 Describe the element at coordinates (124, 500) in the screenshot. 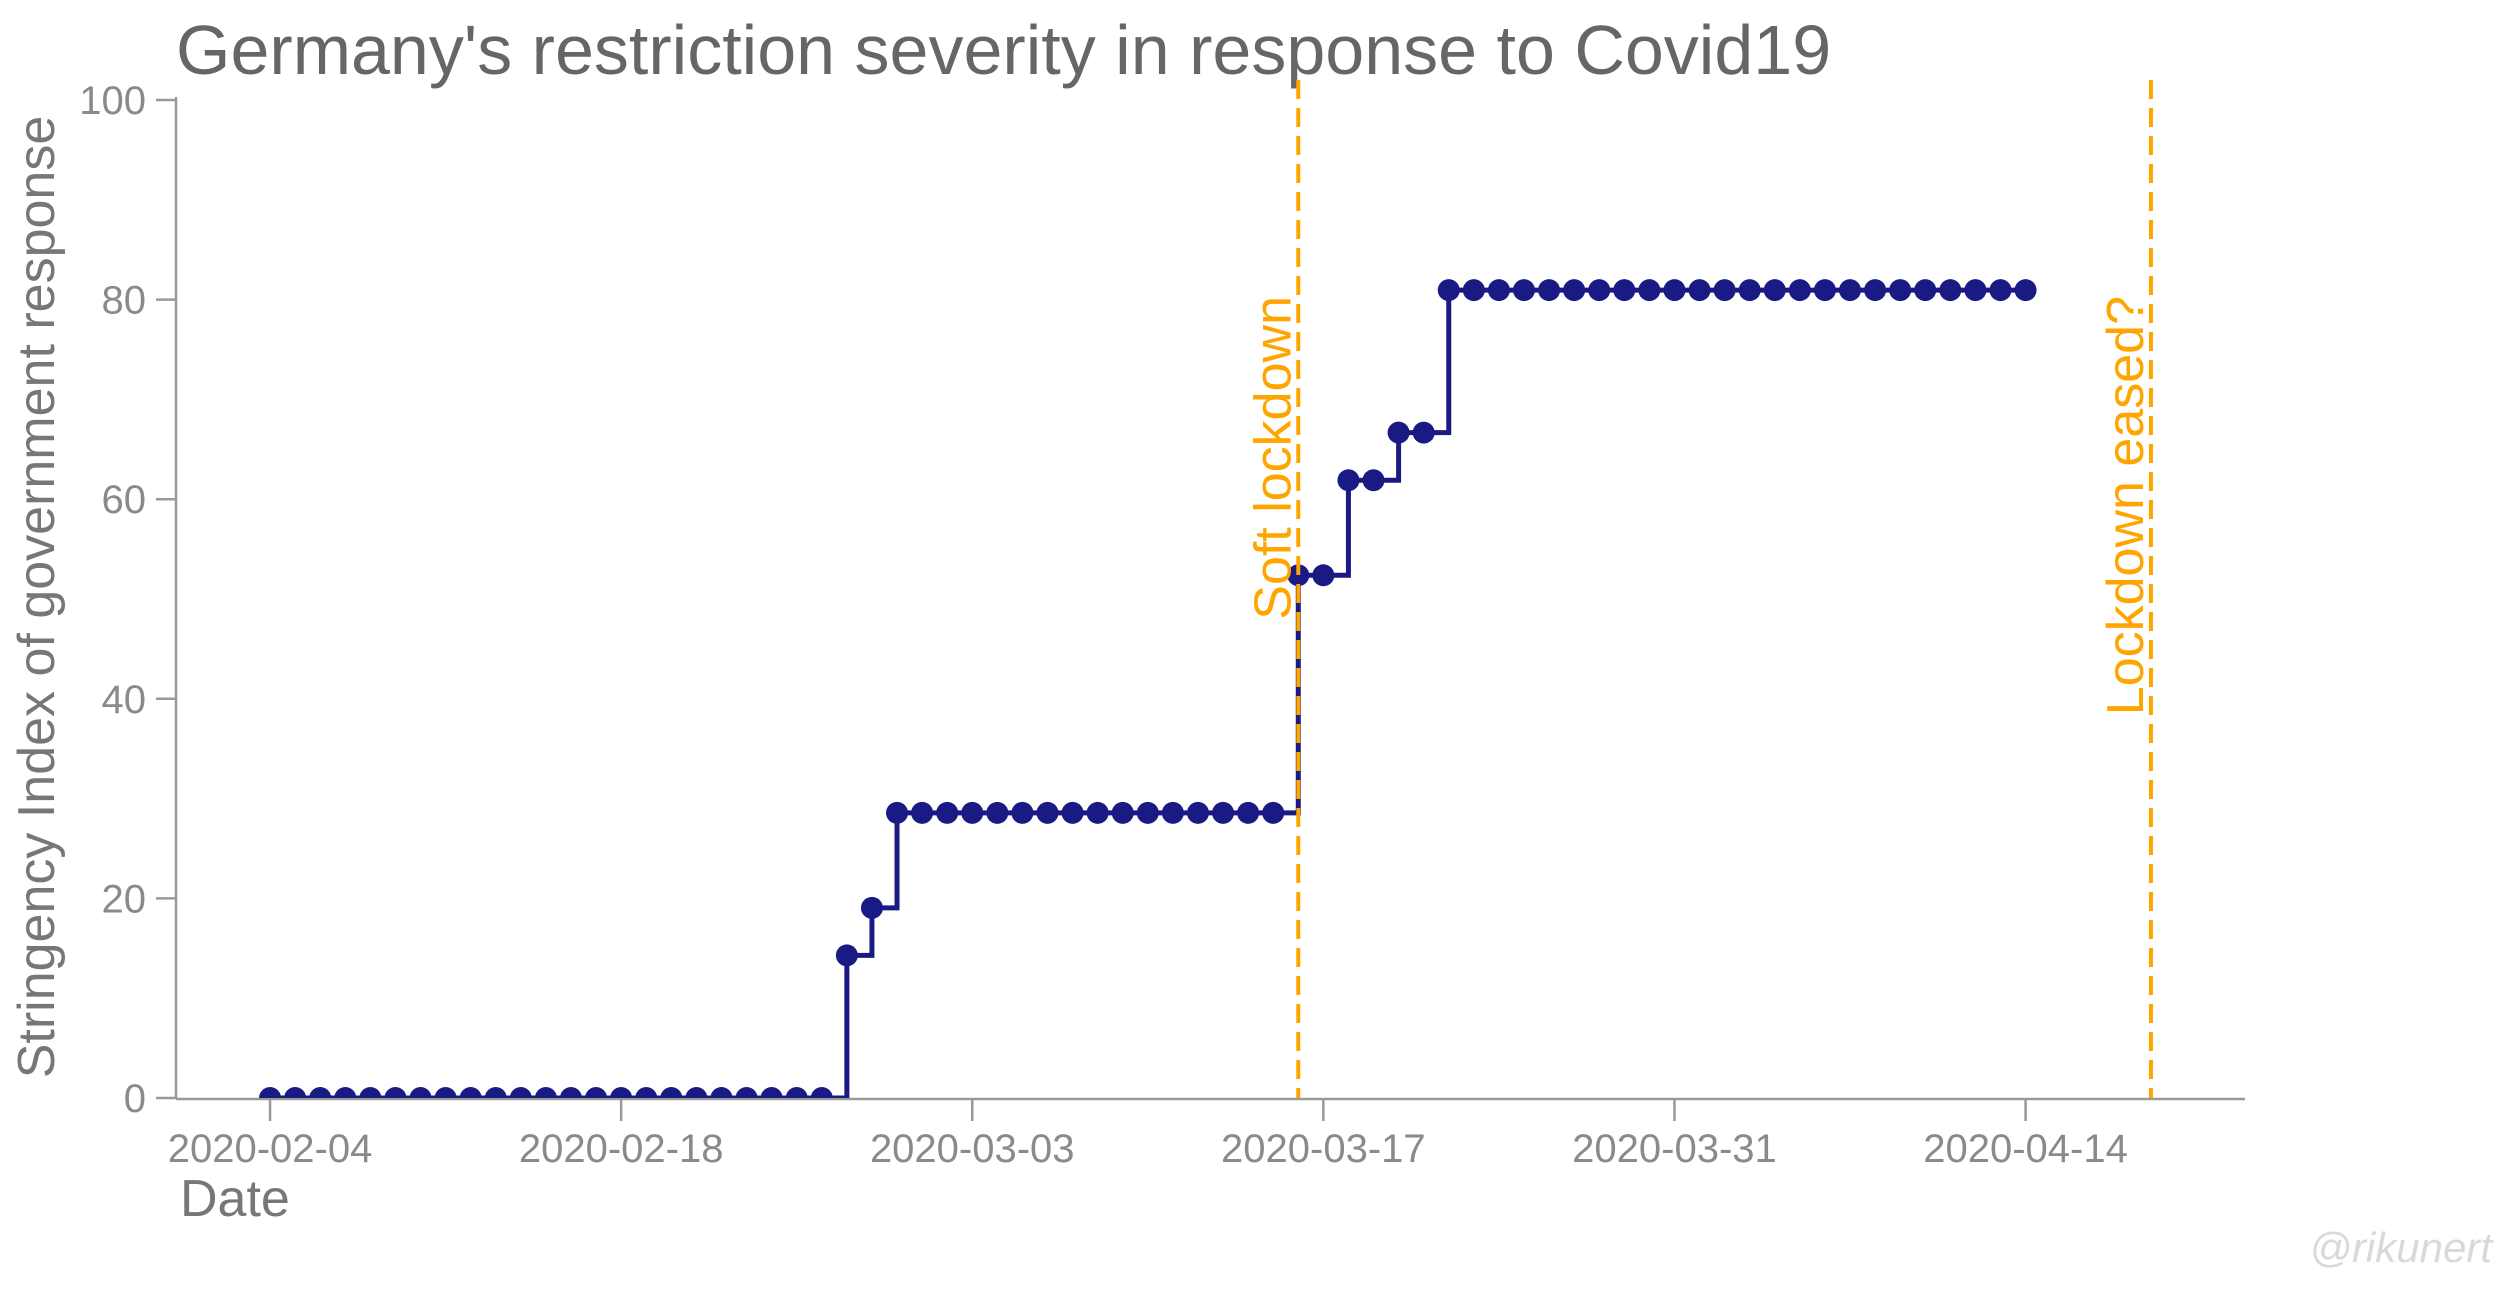

I see `y-tick-label: 60` at that location.